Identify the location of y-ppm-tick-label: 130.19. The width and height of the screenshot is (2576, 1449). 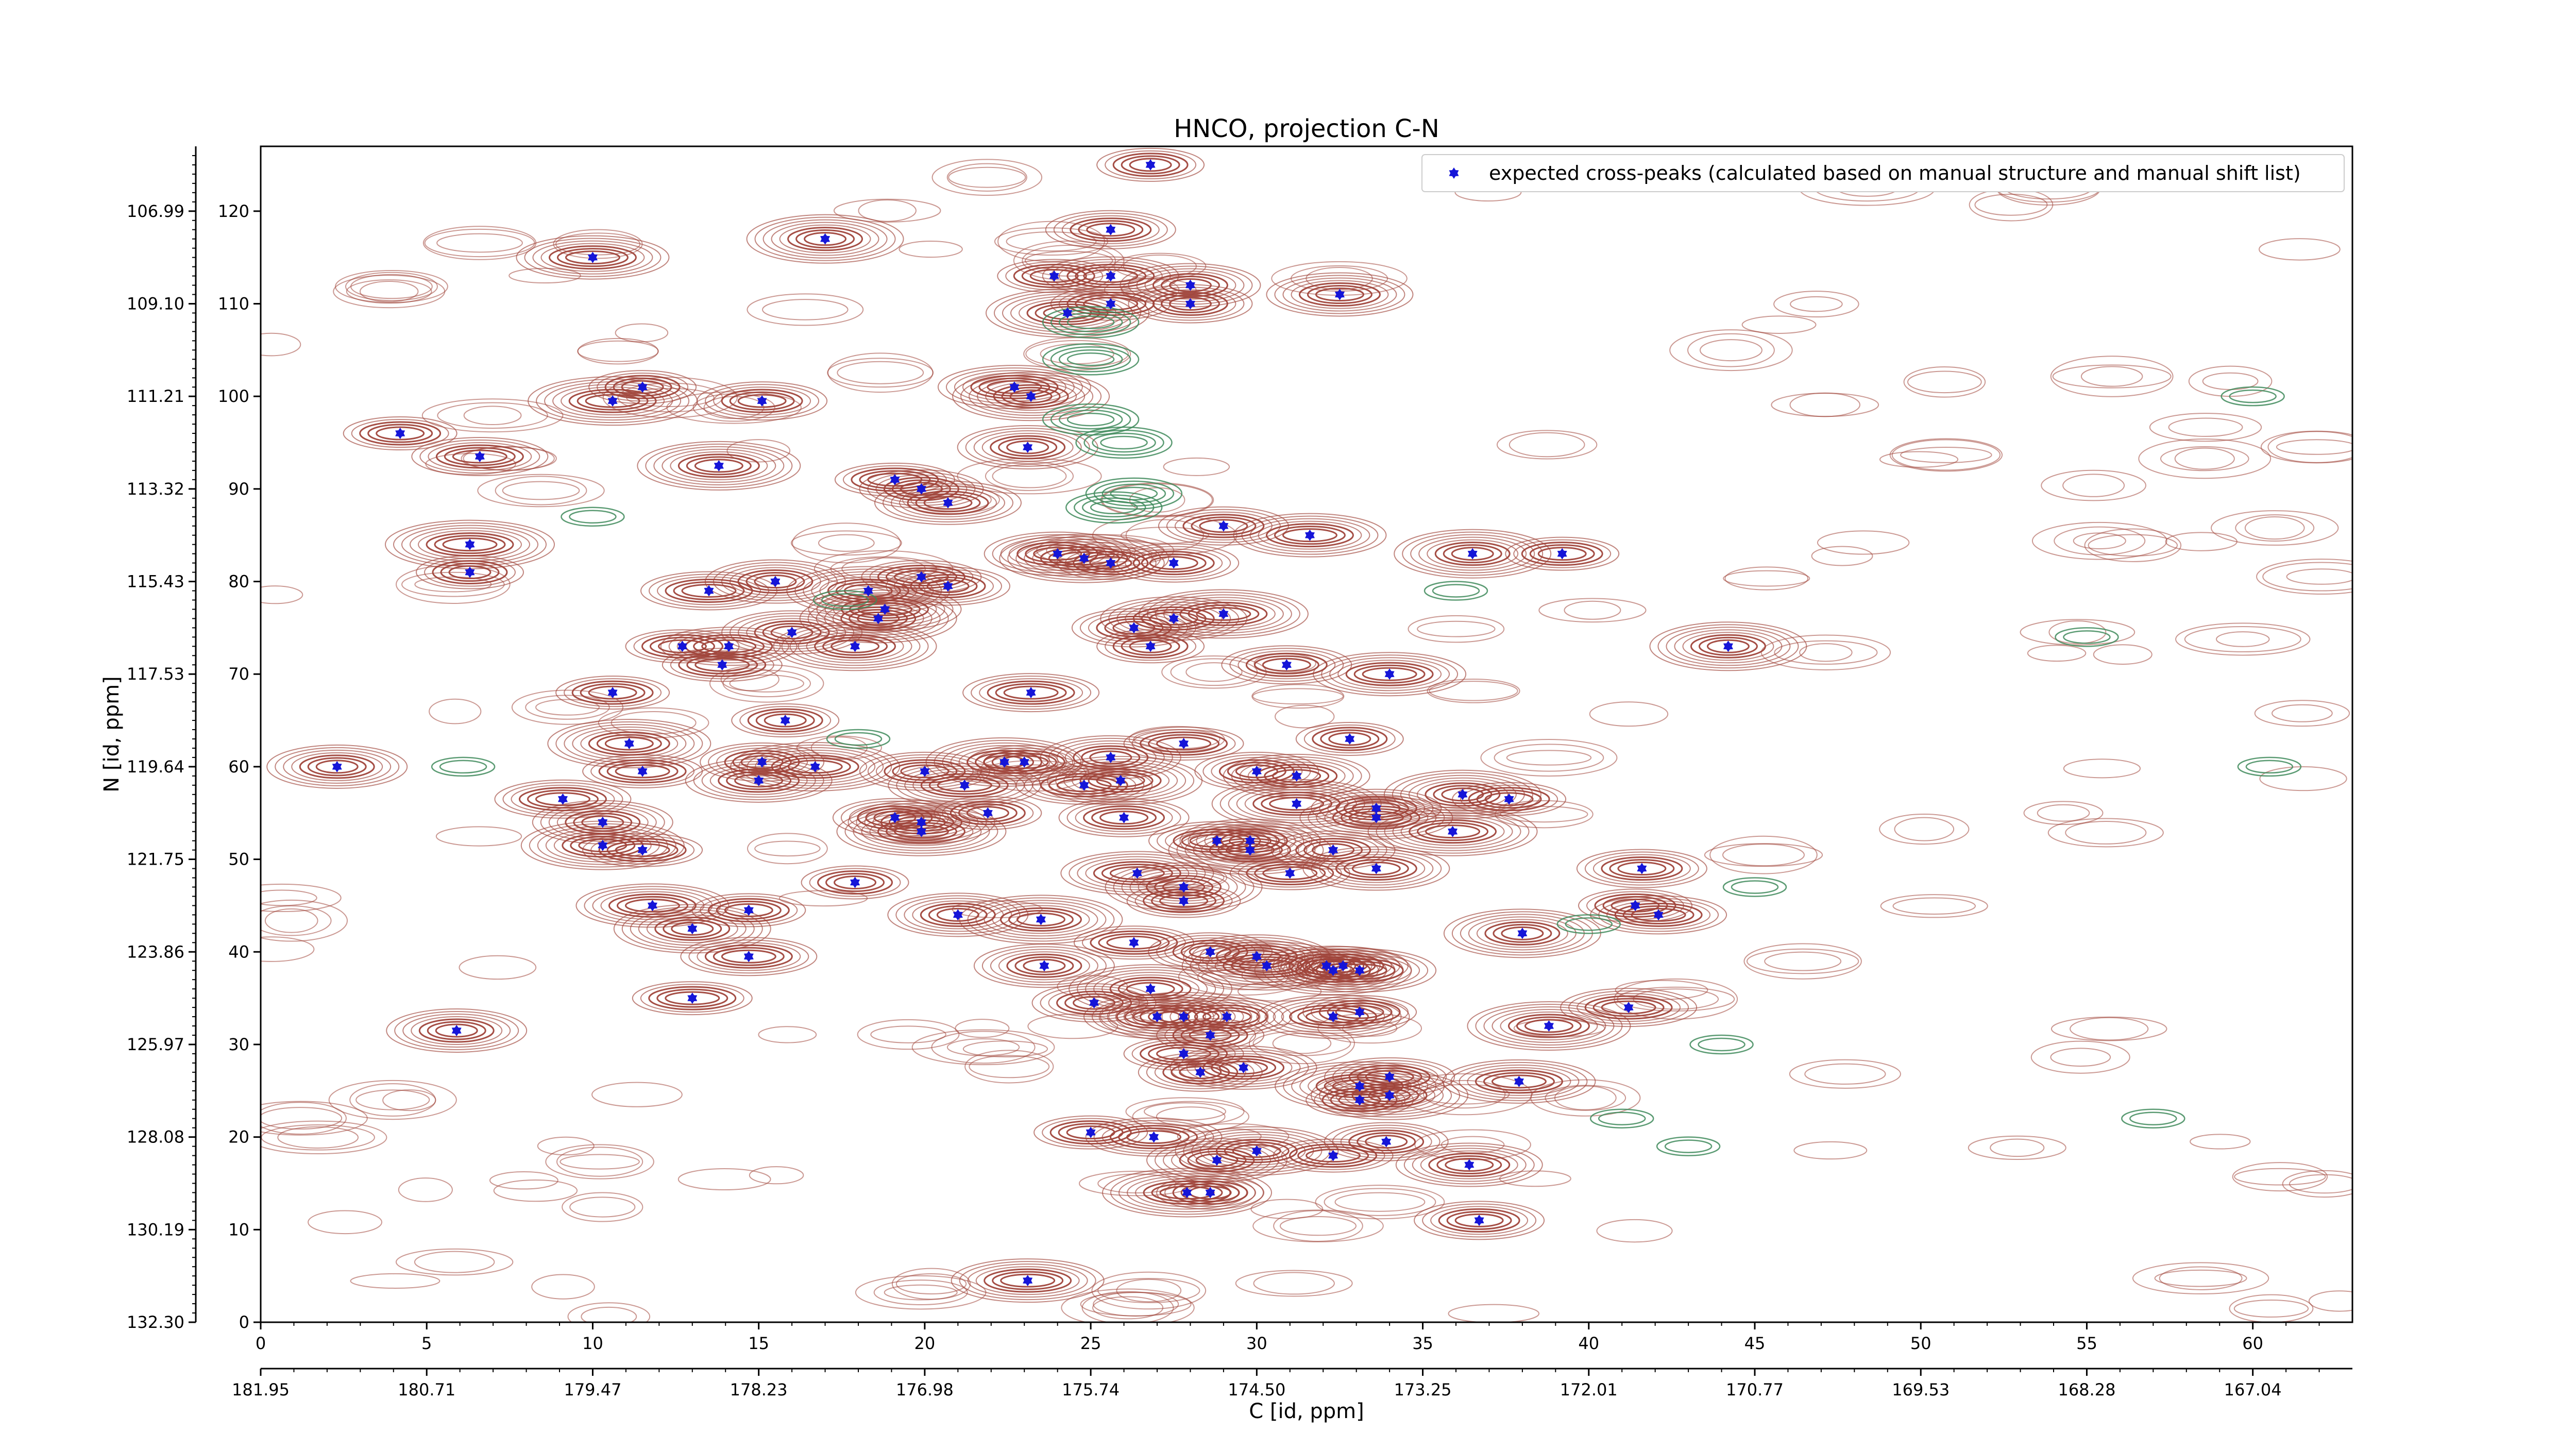
(155, 1229).